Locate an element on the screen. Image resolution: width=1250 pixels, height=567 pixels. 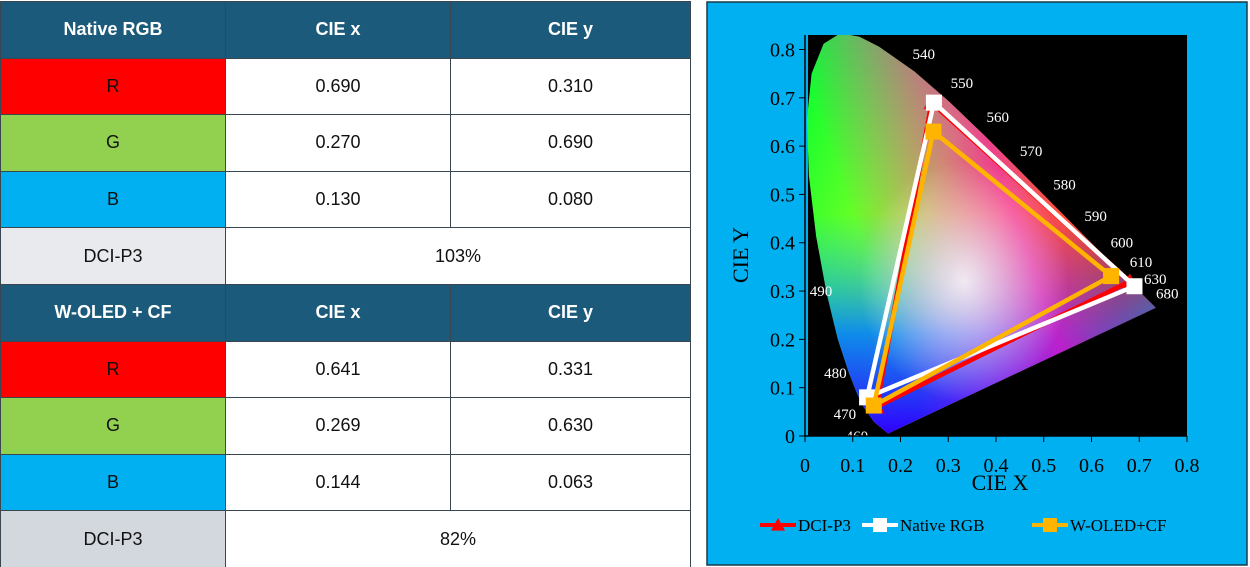
x-tick-label: 0.5 is located at coordinates (1043, 466).